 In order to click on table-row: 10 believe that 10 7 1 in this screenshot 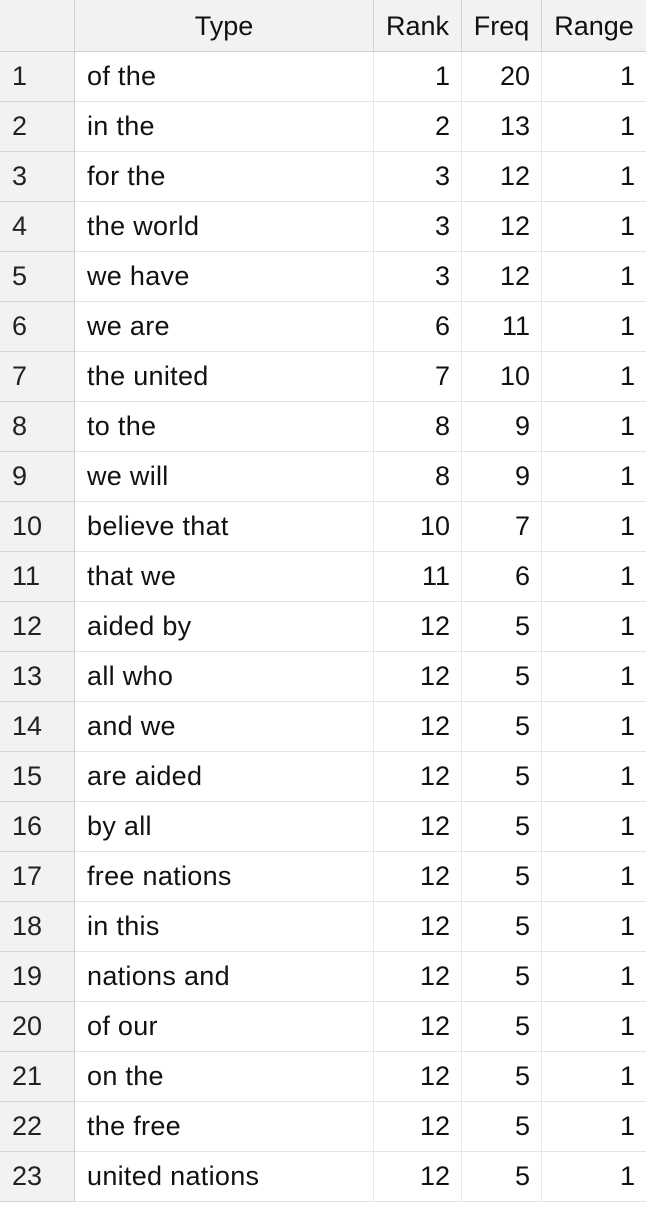, I will do `click(323, 527)`.